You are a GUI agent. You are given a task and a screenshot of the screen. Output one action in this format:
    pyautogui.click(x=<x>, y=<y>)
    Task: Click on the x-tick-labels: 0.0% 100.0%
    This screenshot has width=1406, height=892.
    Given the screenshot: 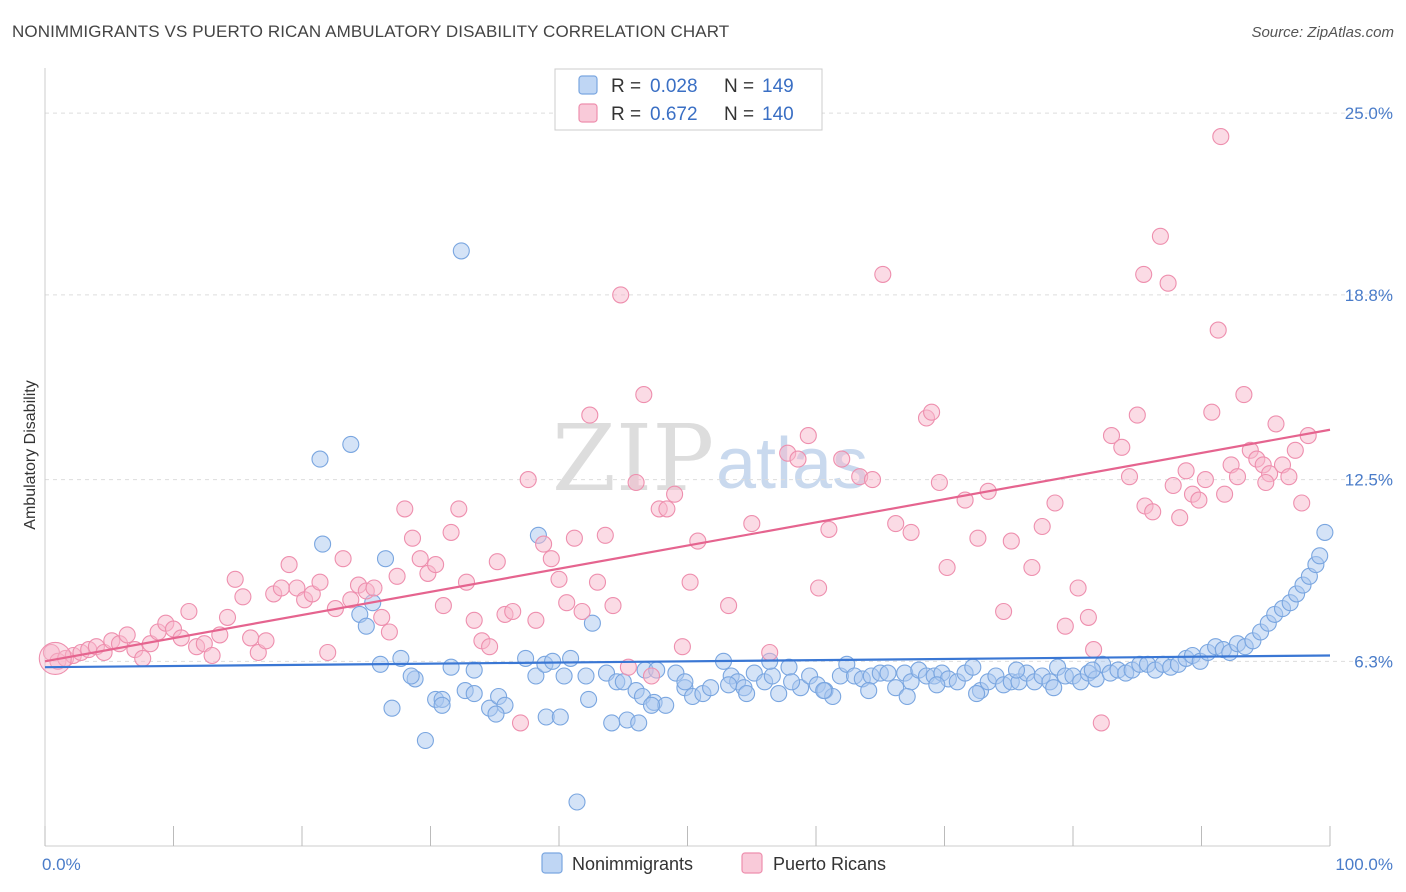 What is the action you would take?
    pyautogui.click(x=717, y=864)
    